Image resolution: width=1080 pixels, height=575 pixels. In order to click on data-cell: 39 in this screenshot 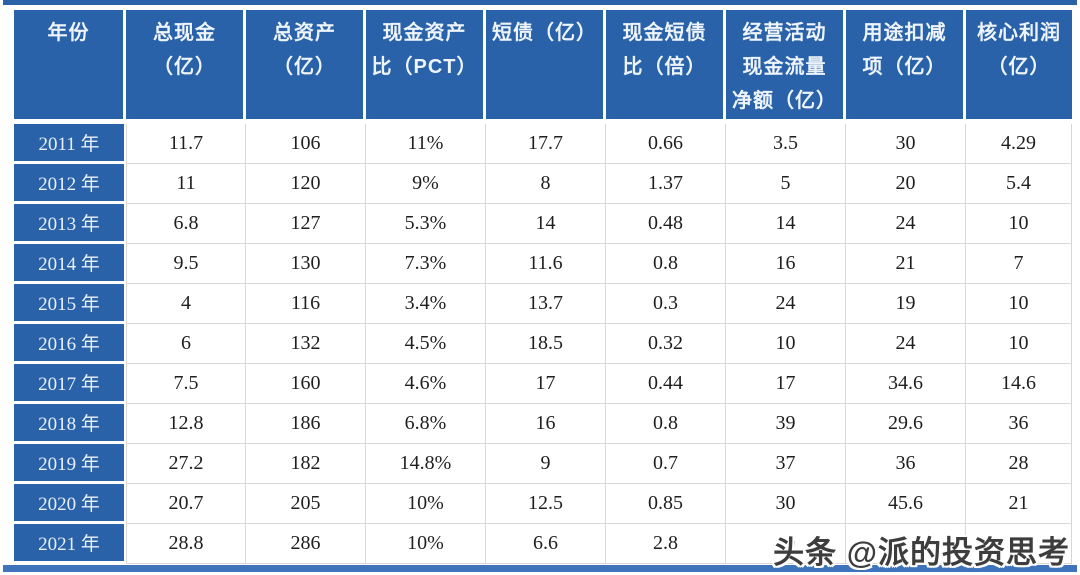, I will do `click(786, 424)`.